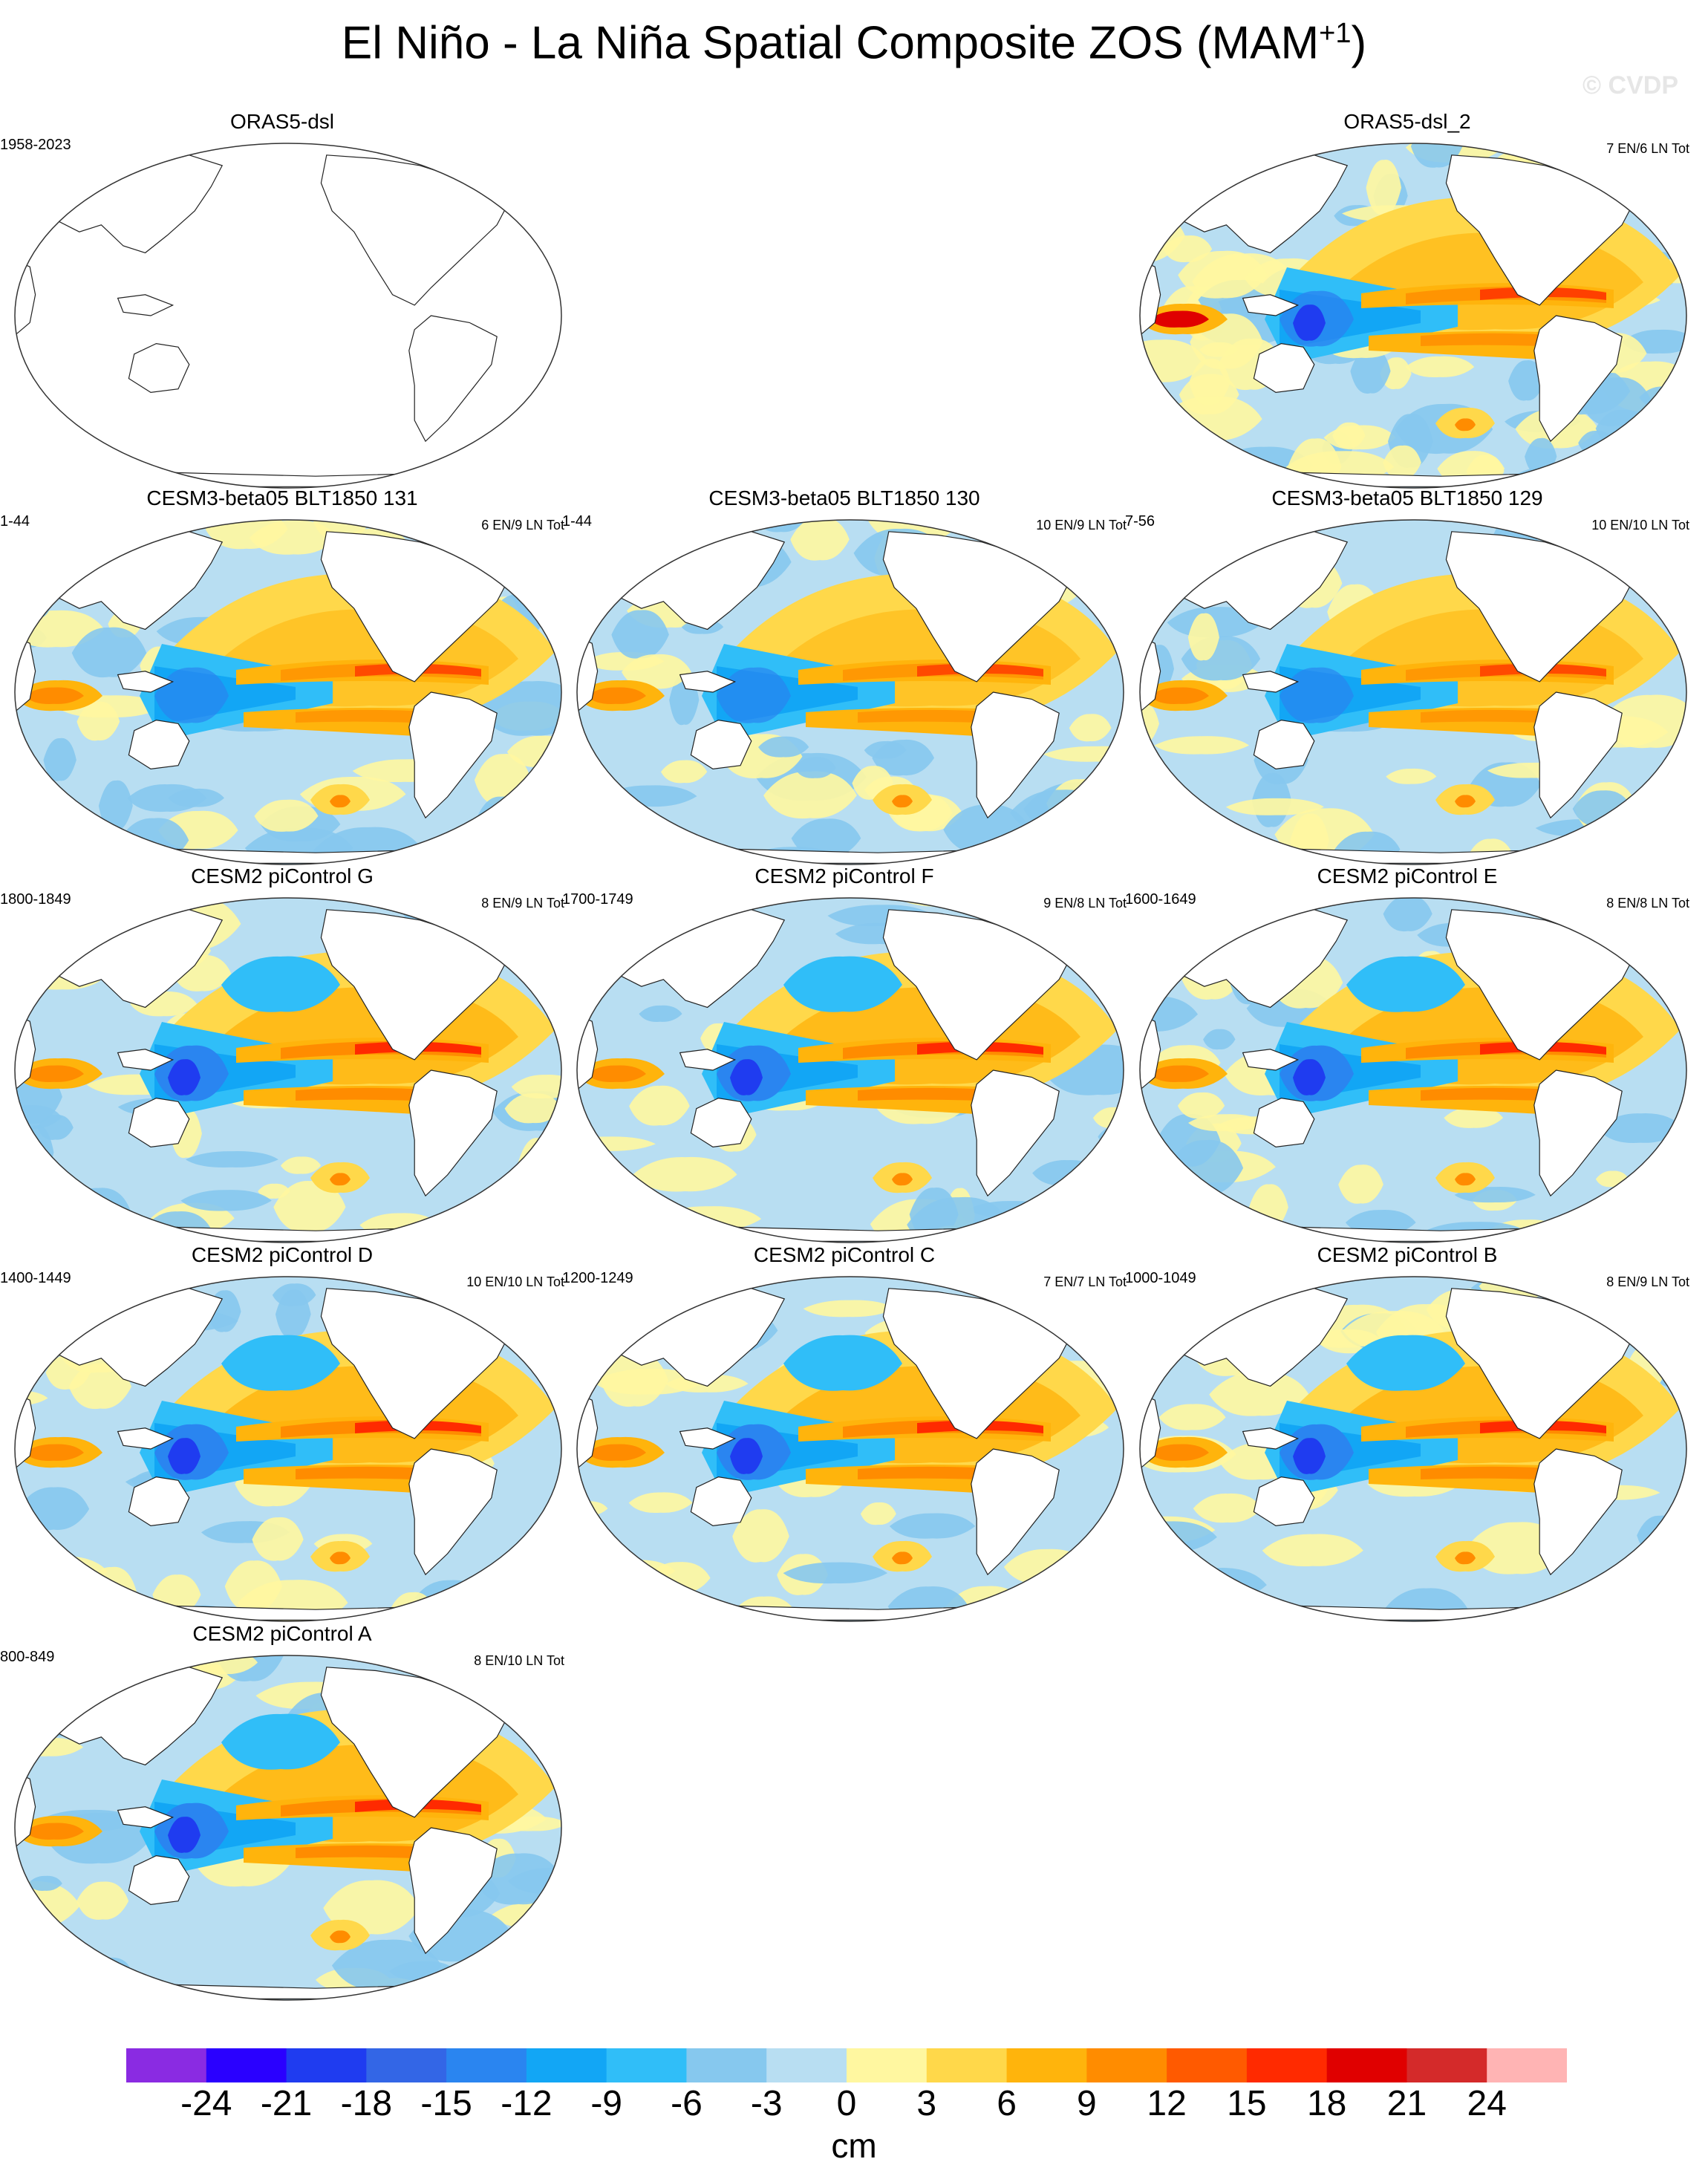 This screenshot has width=1708, height=2182. Describe the element at coordinates (926, 2103) in the screenshot. I see `colorbar-tick-label: 3` at that location.